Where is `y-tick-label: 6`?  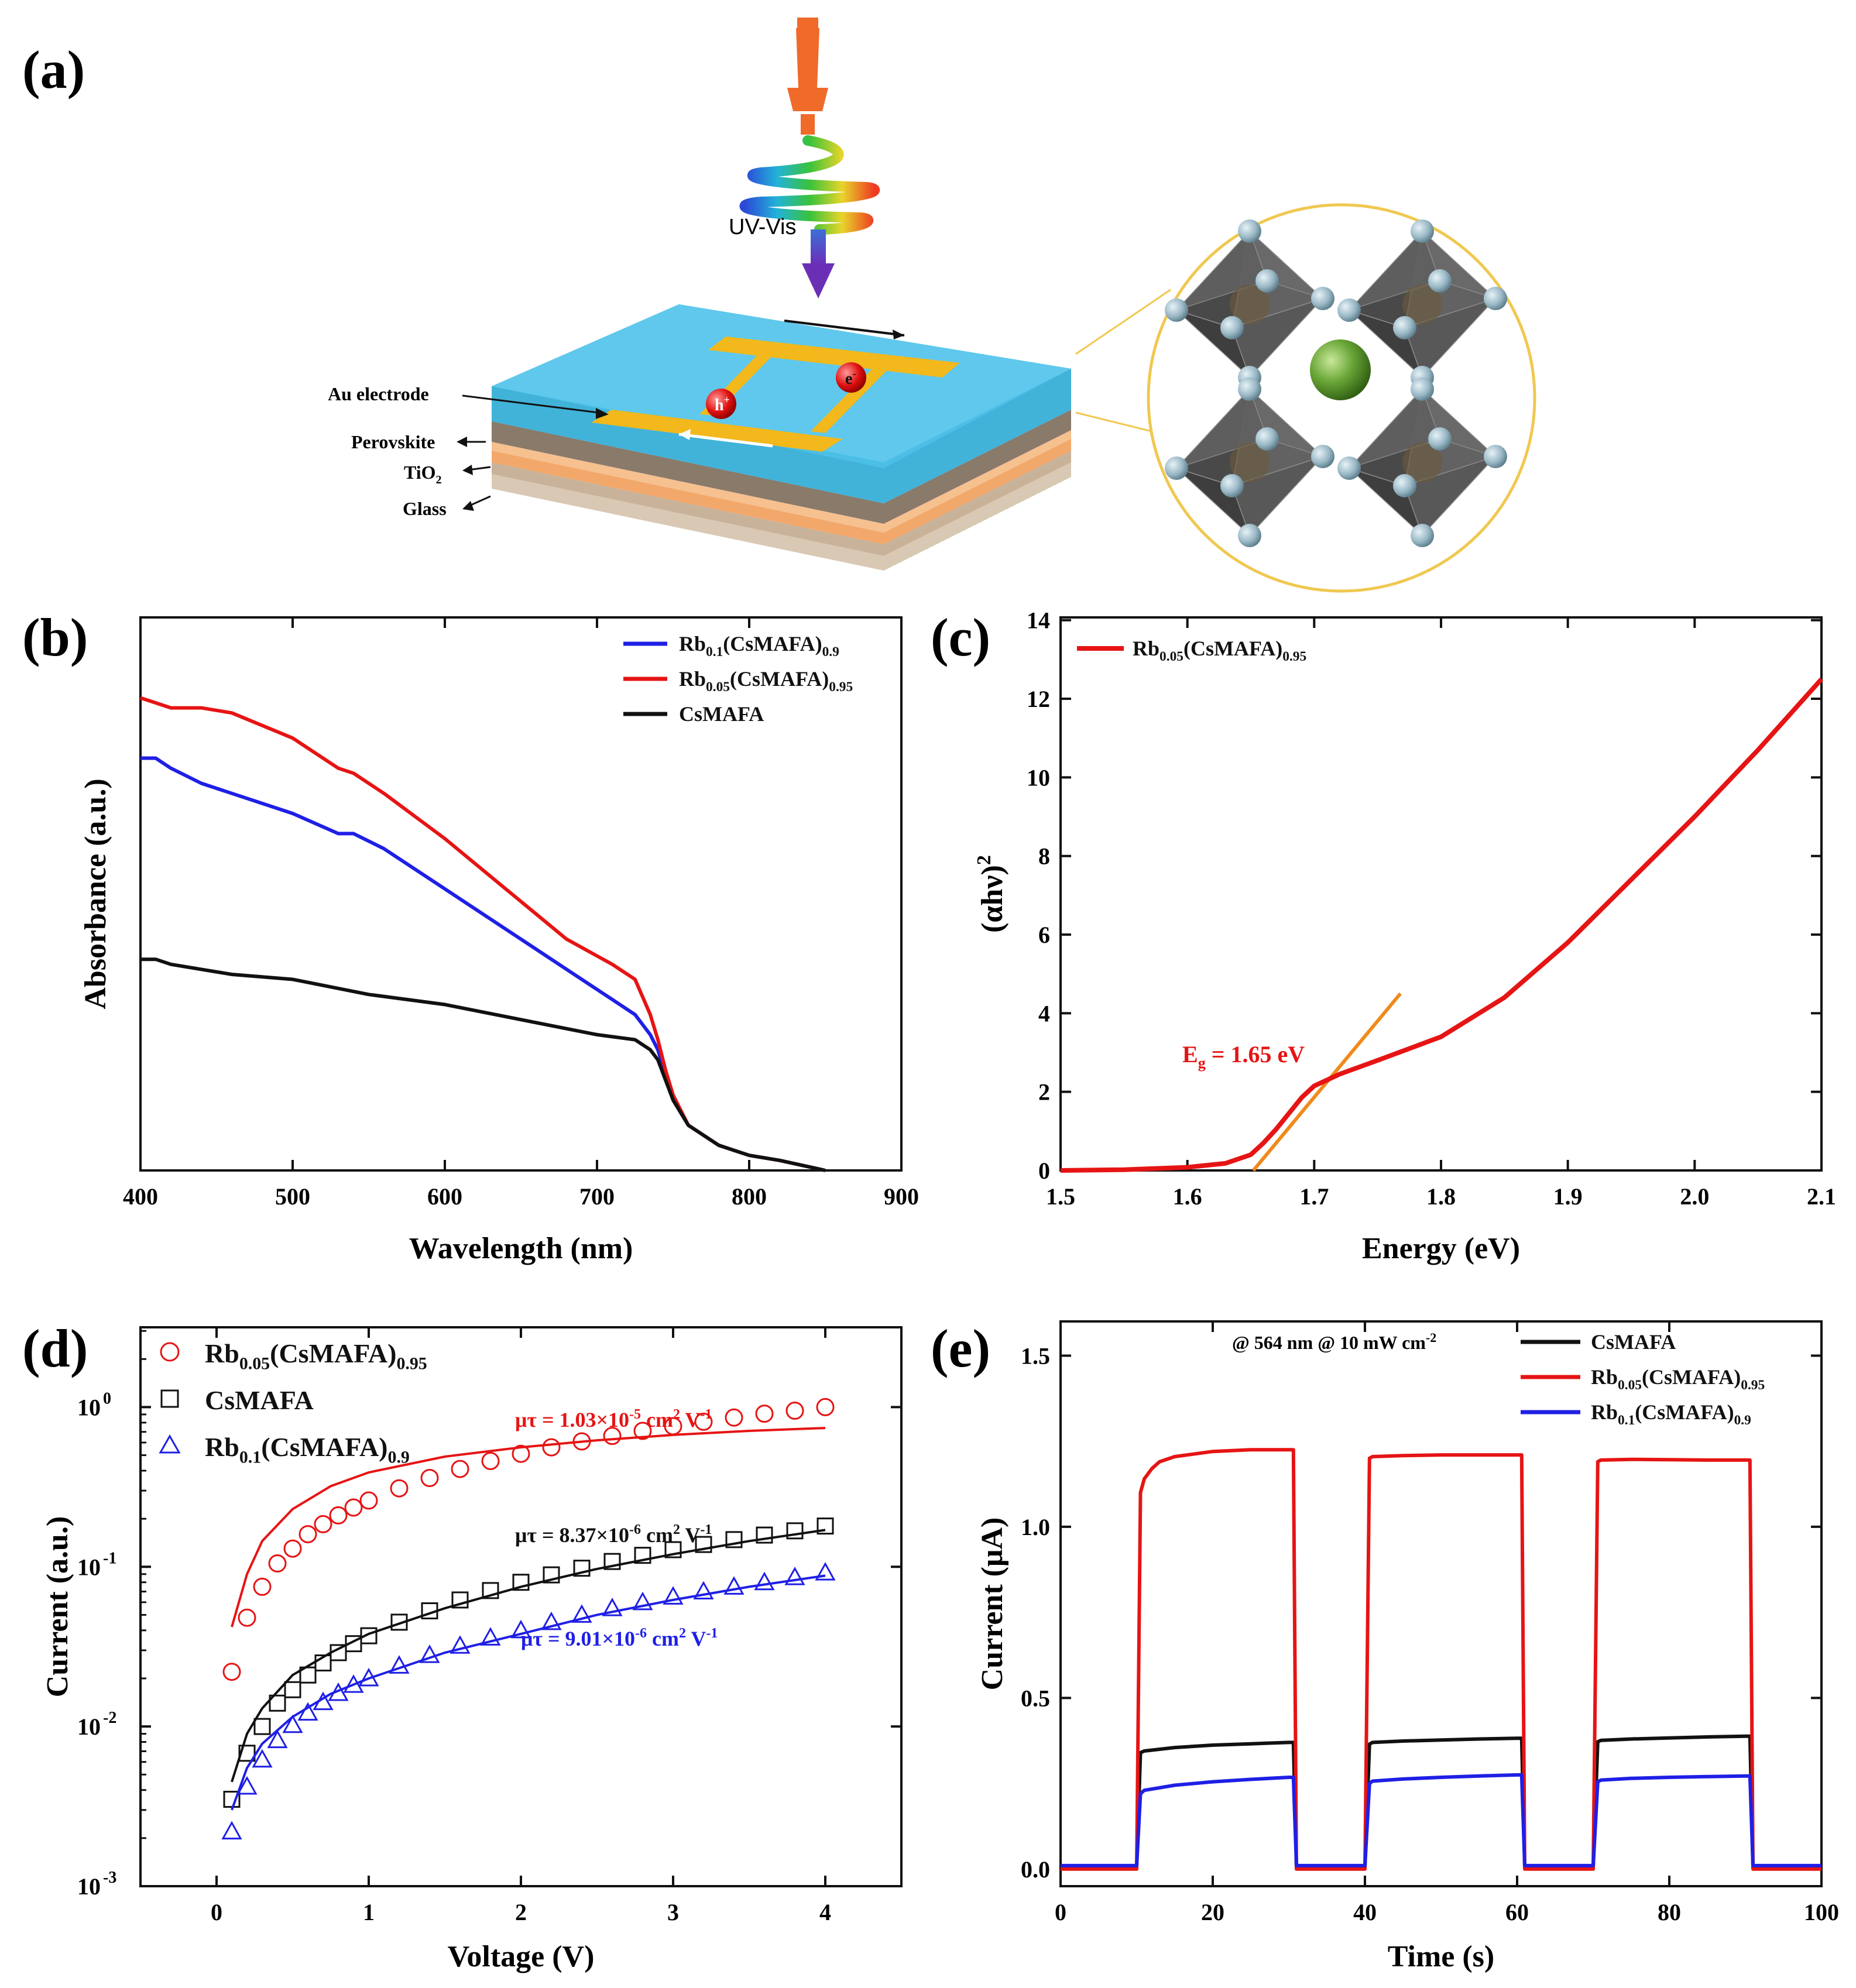
y-tick-label: 6 is located at coordinates (1044, 935).